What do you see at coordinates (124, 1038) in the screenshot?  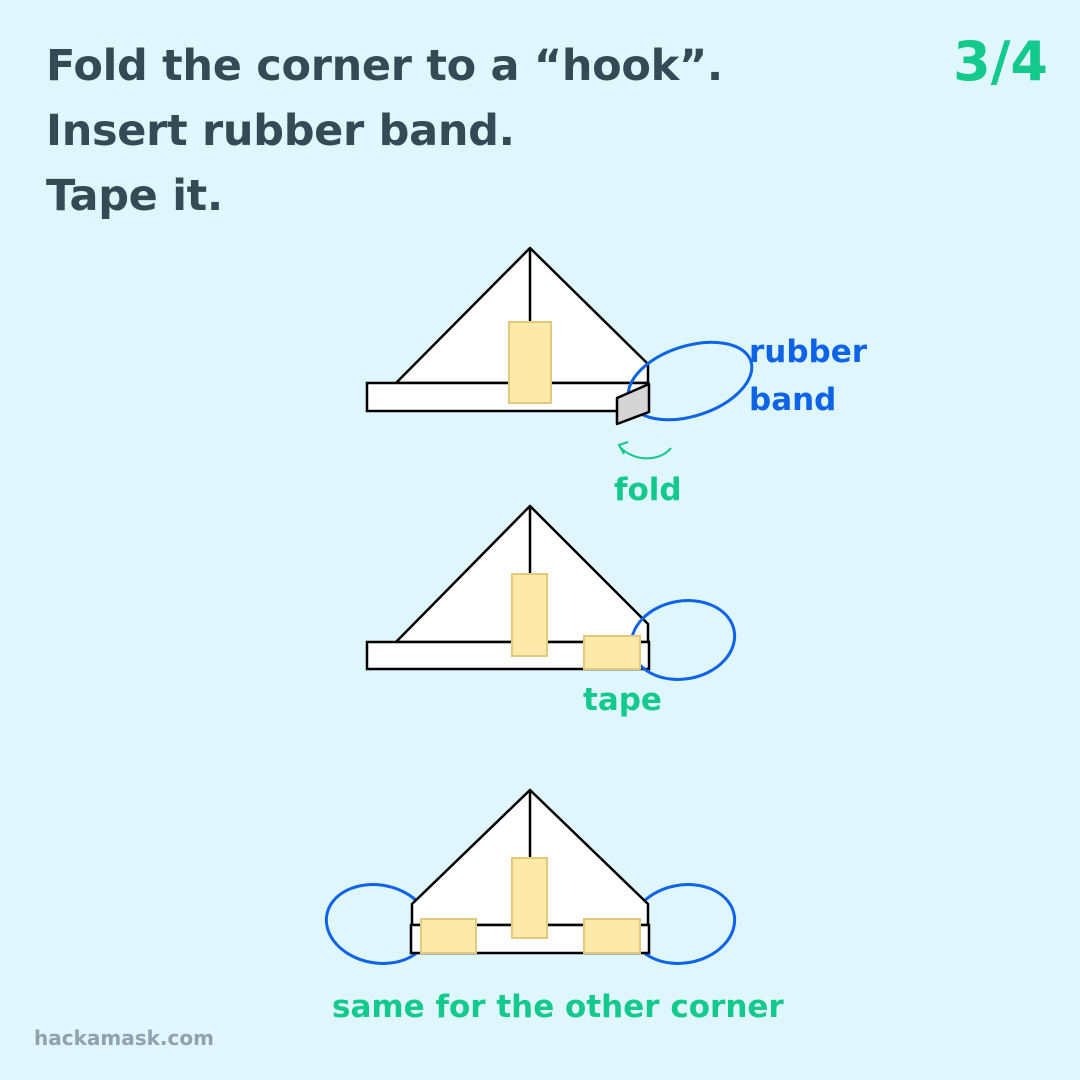 I see `site-credit: hackamask.com` at bounding box center [124, 1038].